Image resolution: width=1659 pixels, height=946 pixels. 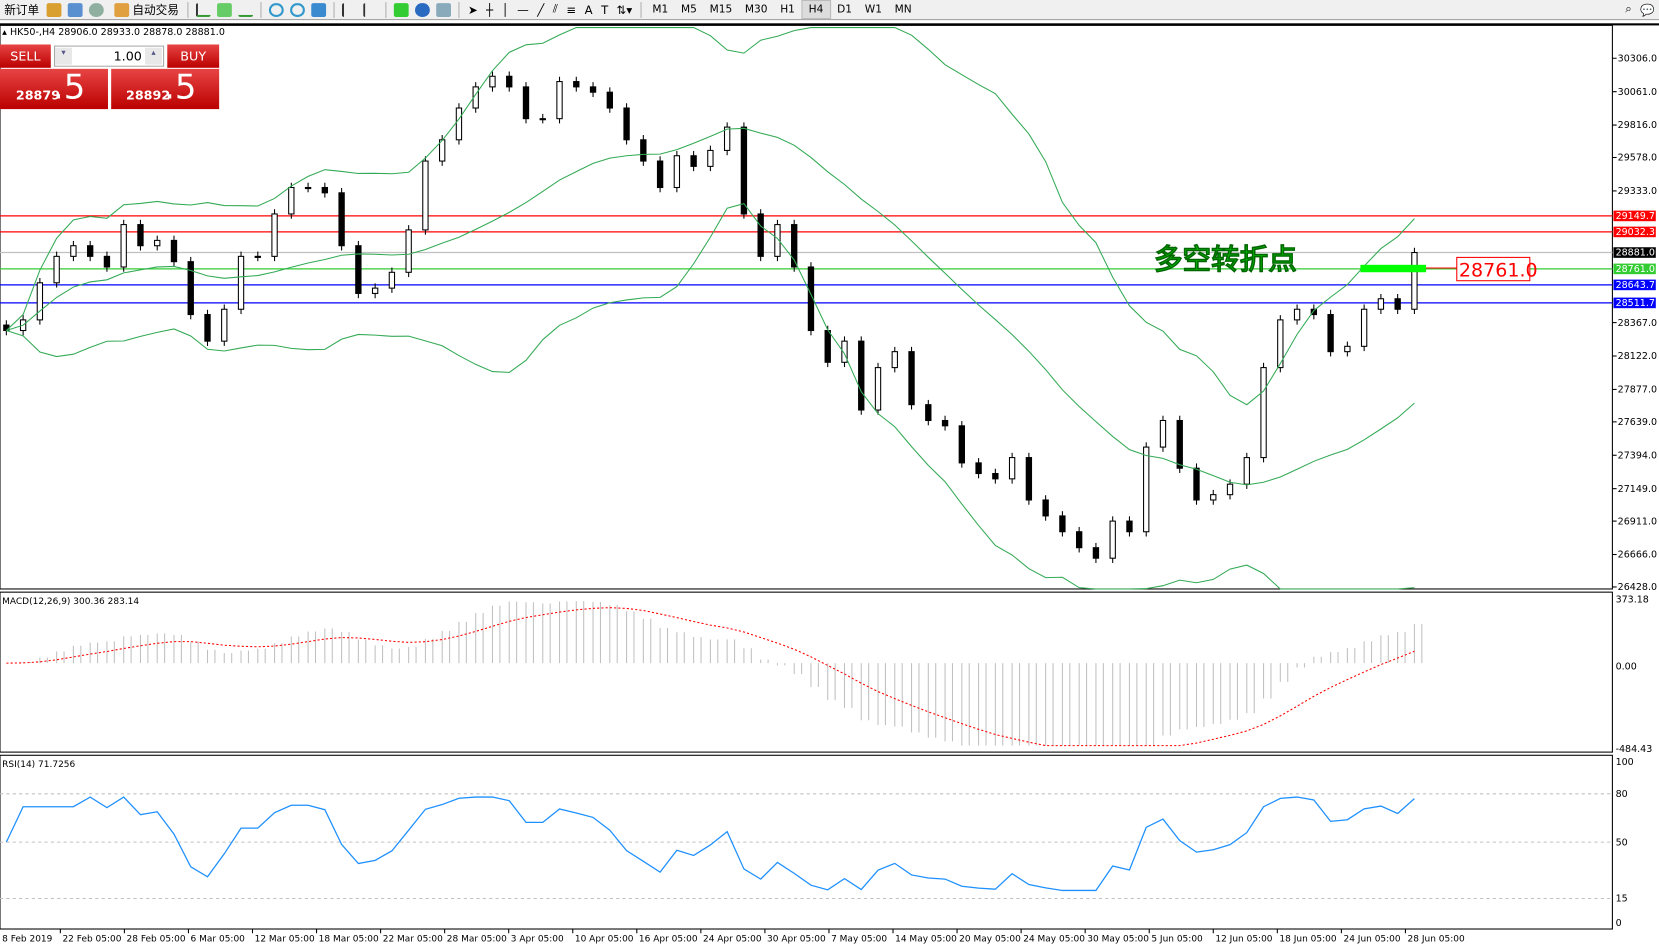 I want to click on price-tick-label: 30061.0, so click(x=1637, y=92).